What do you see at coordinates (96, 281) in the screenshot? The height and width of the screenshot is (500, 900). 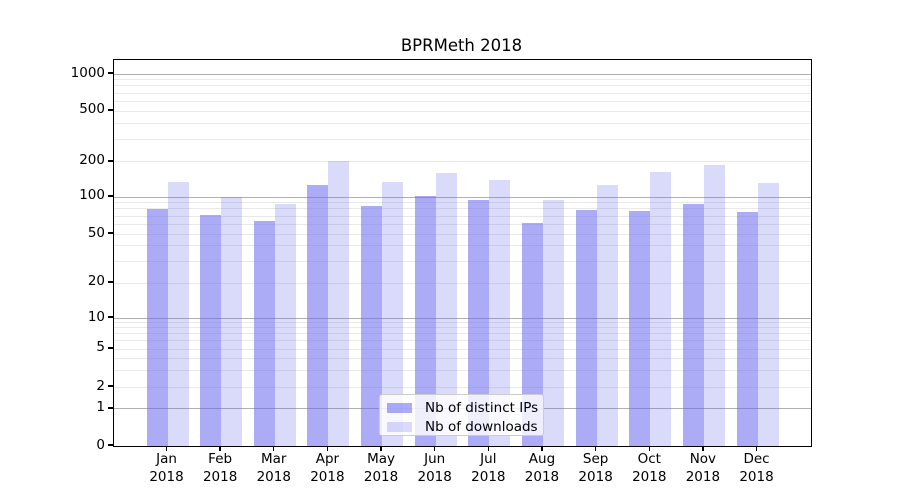 I see `y-tick-label: 20` at bounding box center [96, 281].